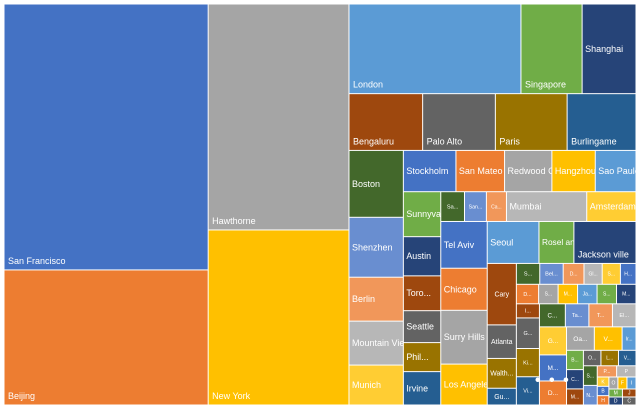 The width and height of the screenshot is (640, 409). What do you see at coordinates (464, 337) in the screenshot?
I see `treemap-cell: Surry Hills` at bounding box center [464, 337].